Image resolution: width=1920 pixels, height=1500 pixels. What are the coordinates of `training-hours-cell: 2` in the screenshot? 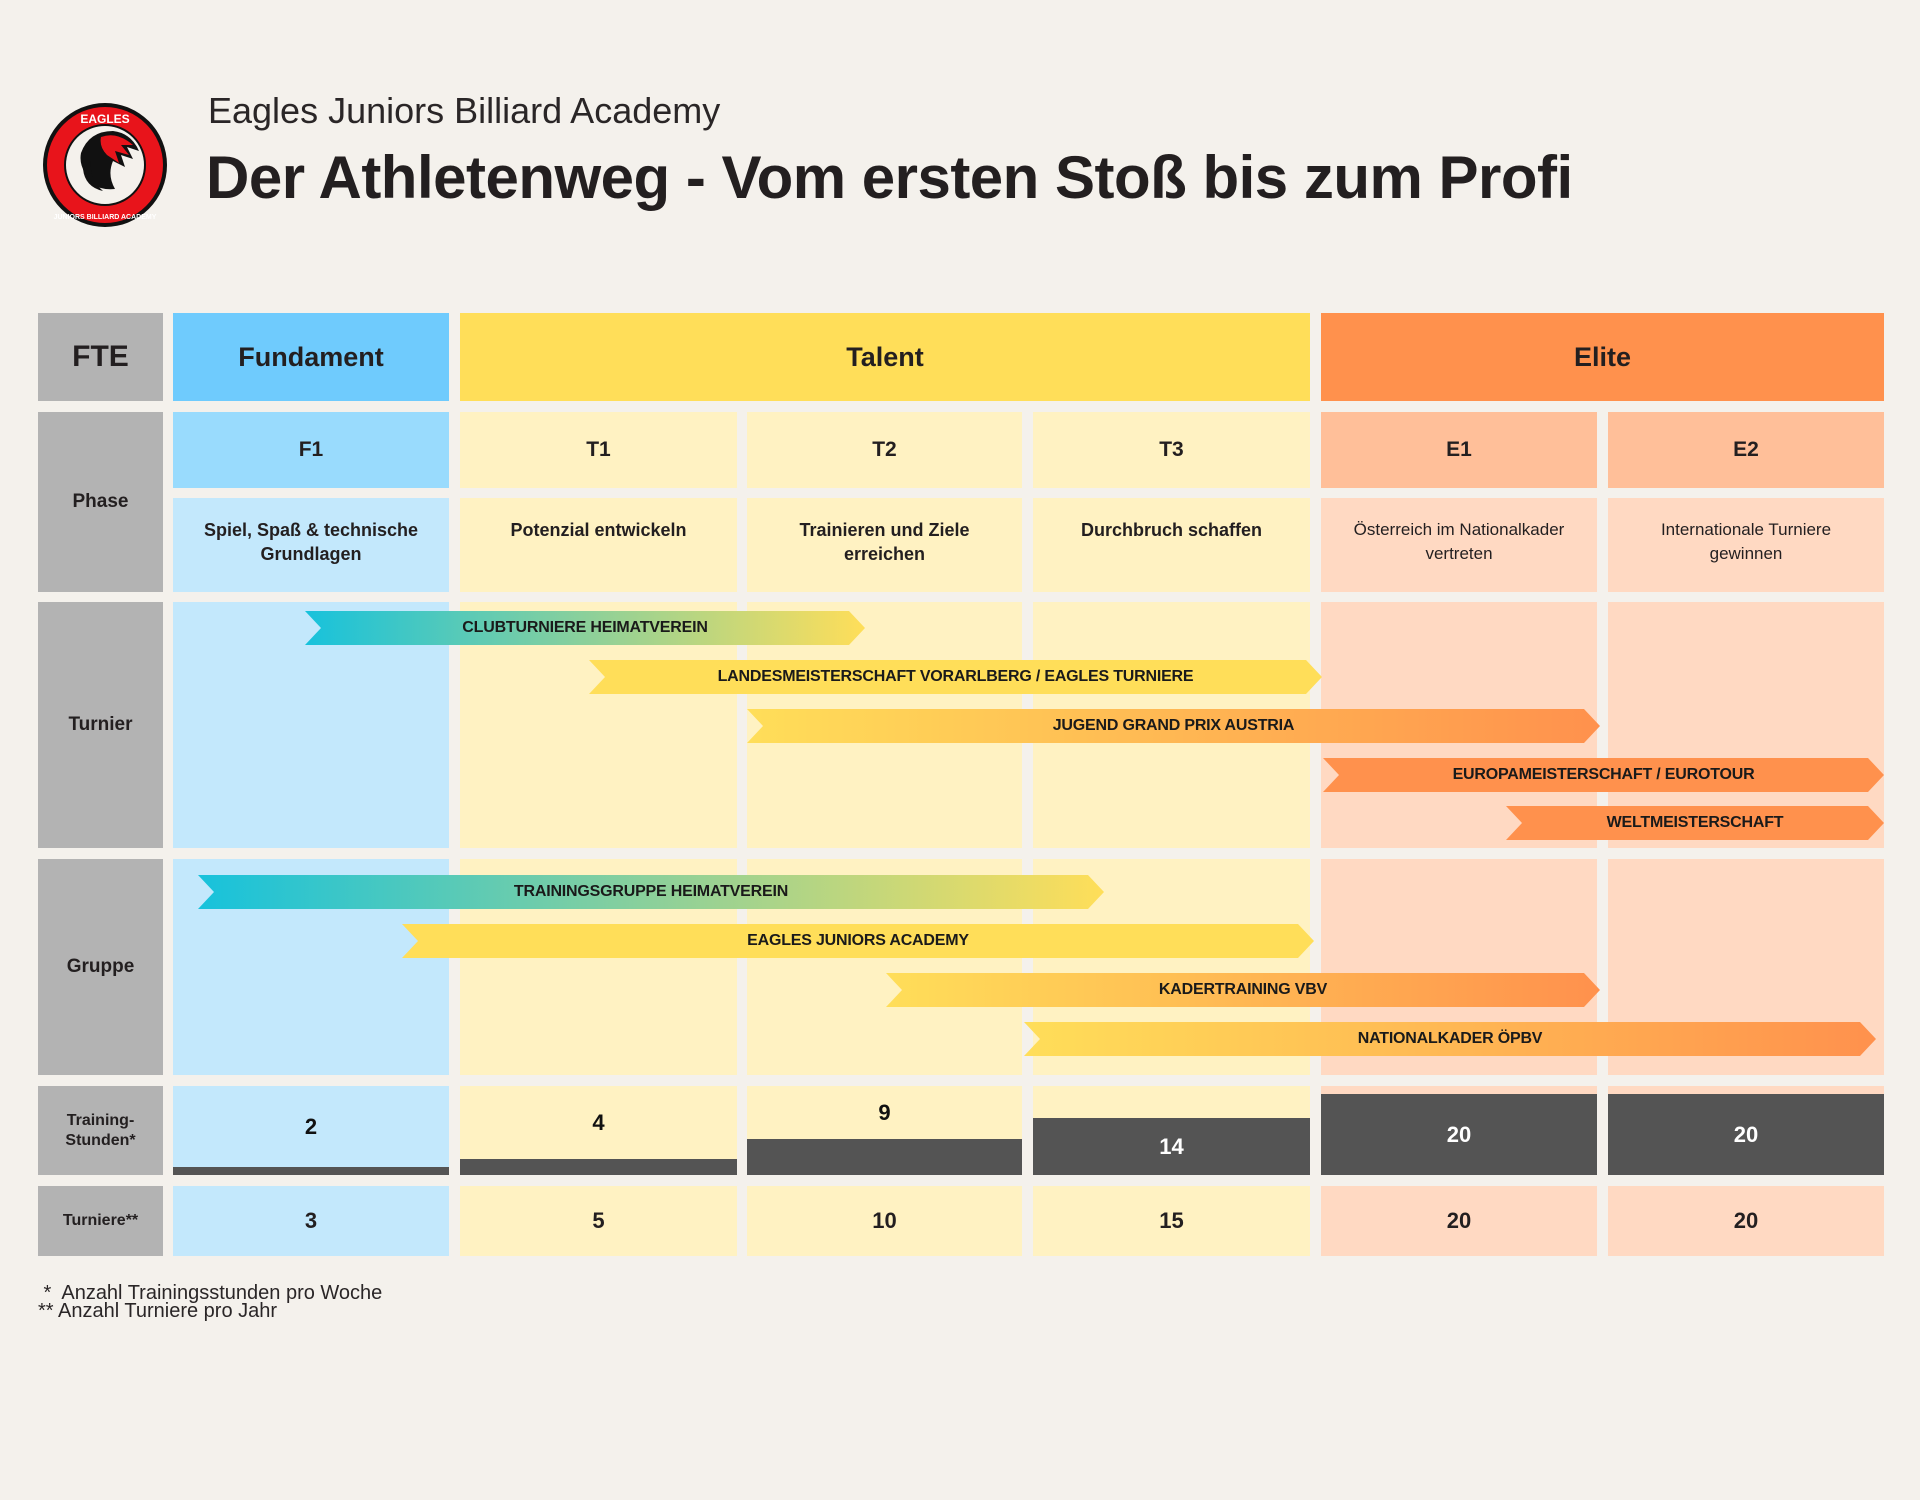 It's located at (311, 1130).